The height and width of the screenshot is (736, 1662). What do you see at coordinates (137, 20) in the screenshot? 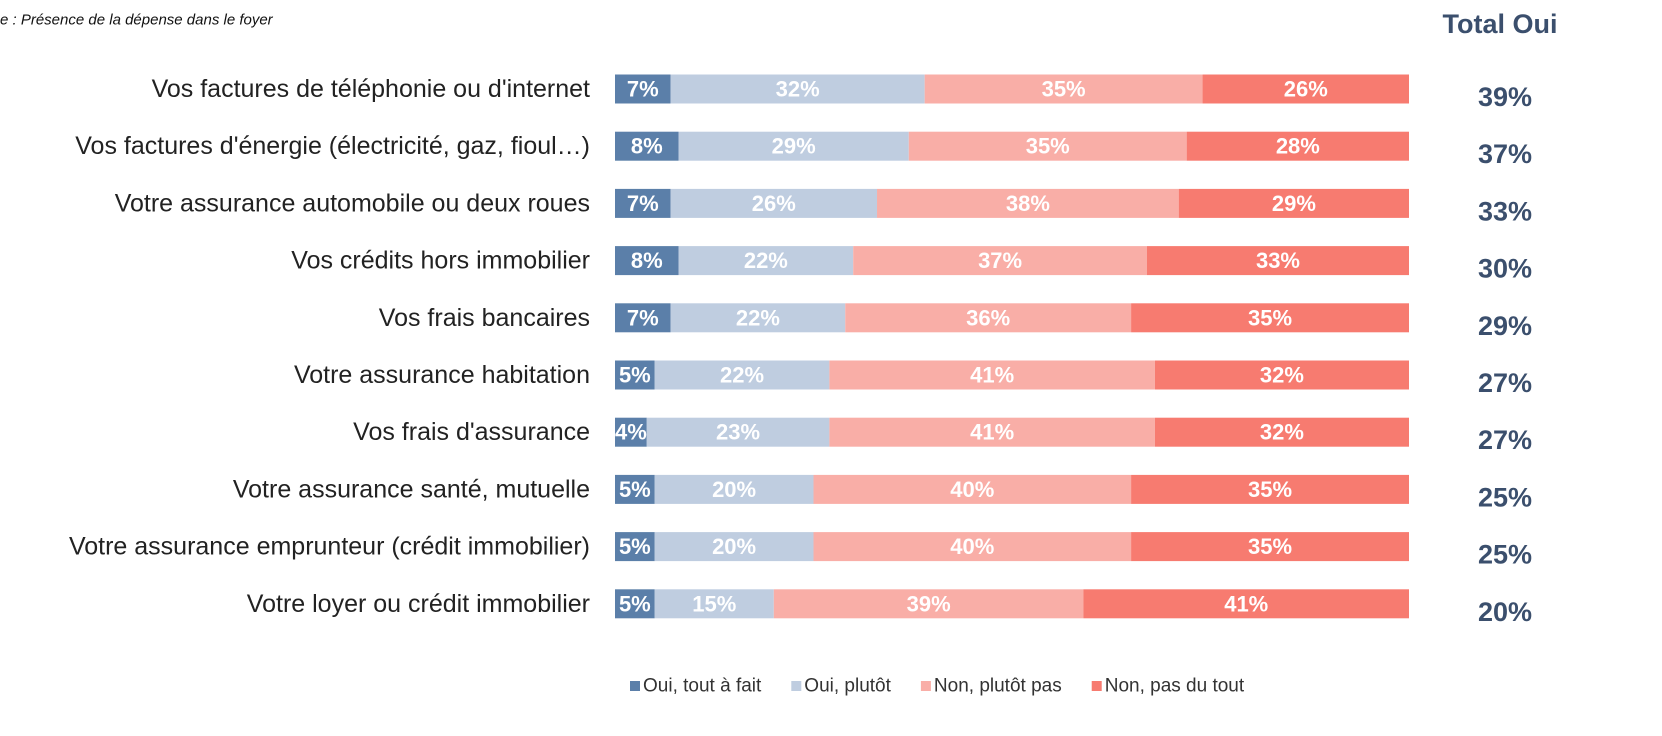
I see `subtitle: e : Présence de la dépense dans le foyer` at bounding box center [137, 20].